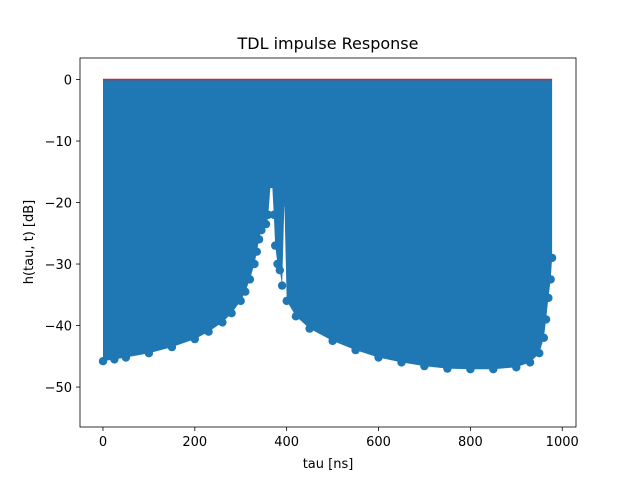 This screenshot has height=480, width=640. Describe the element at coordinates (58, 327) in the screenshot. I see `y-tick-label: −40` at that location.